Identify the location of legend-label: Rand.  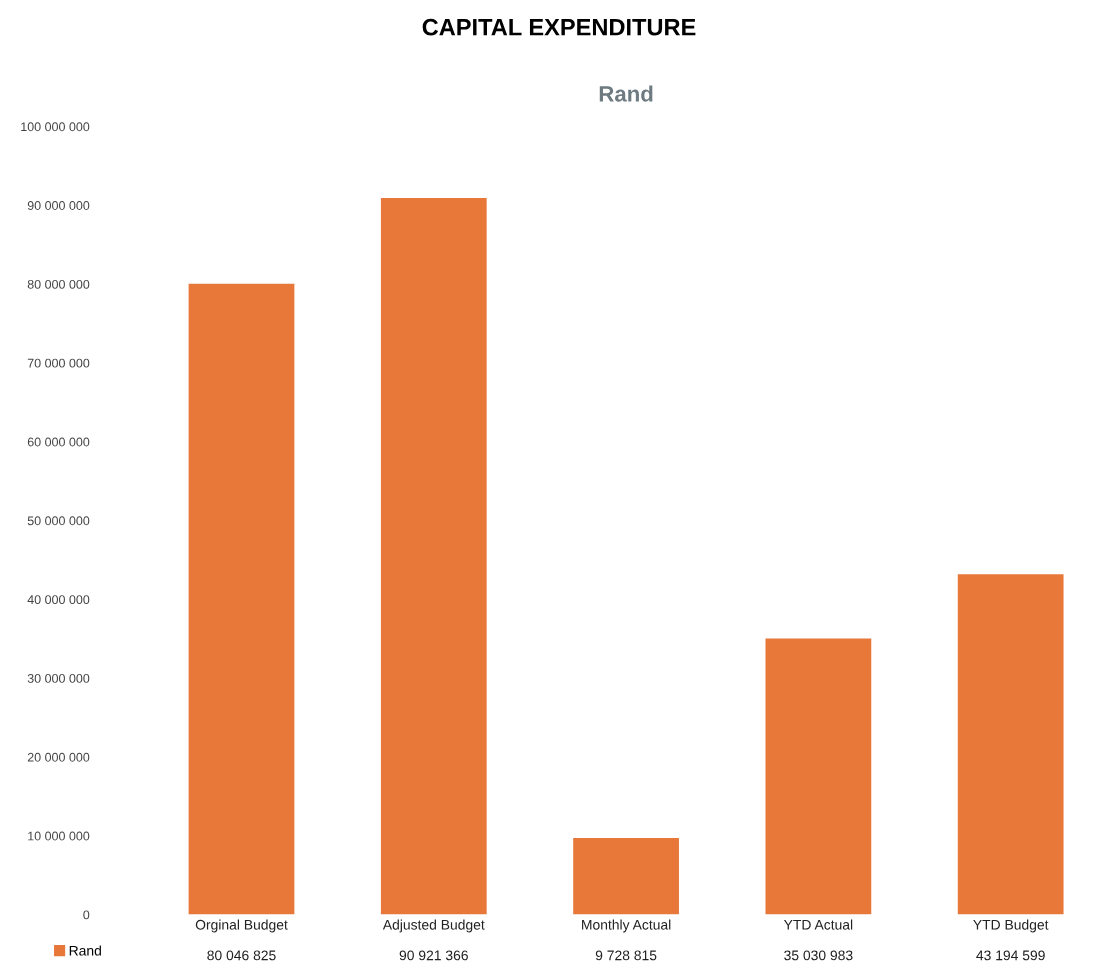
(85, 950).